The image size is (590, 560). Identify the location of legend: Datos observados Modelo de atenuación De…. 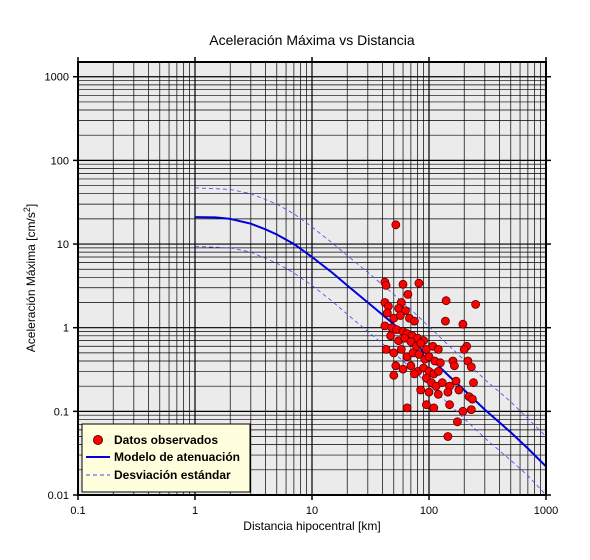
(166, 458).